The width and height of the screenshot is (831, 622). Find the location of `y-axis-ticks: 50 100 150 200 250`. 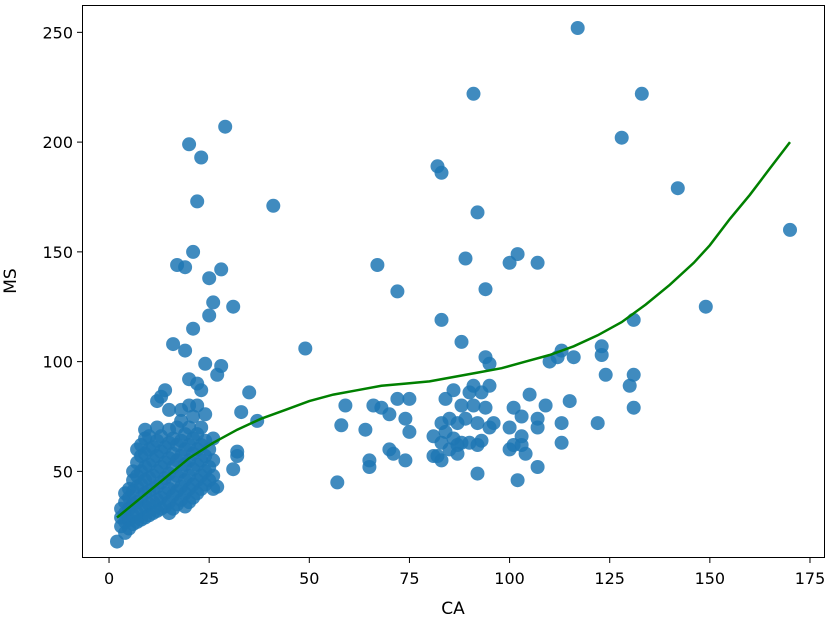

y-axis-ticks: 50 100 150 200 250 is located at coordinates (62, 252).